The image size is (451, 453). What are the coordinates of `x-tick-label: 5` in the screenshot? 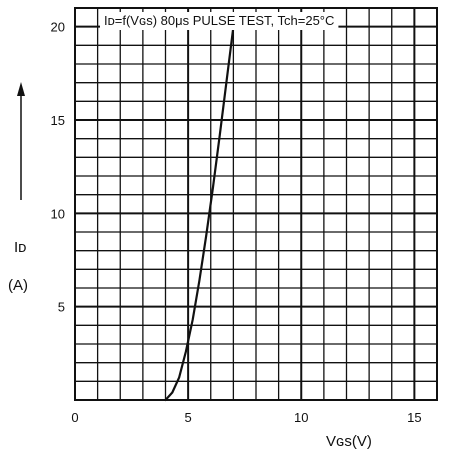 It's located at (188, 417).